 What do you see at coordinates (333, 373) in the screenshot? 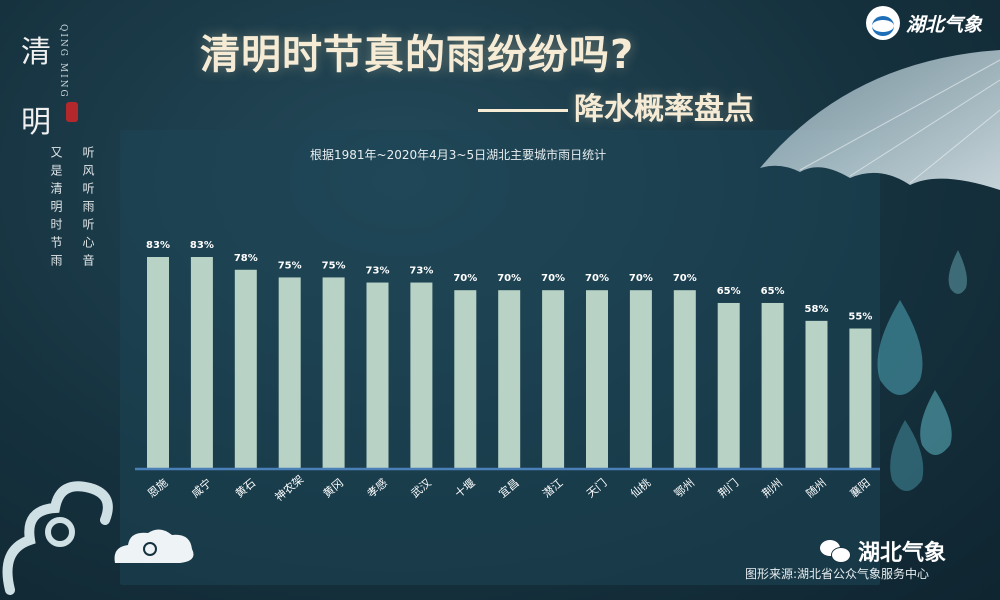
I see `bar-黄冈` at bounding box center [333, 373].